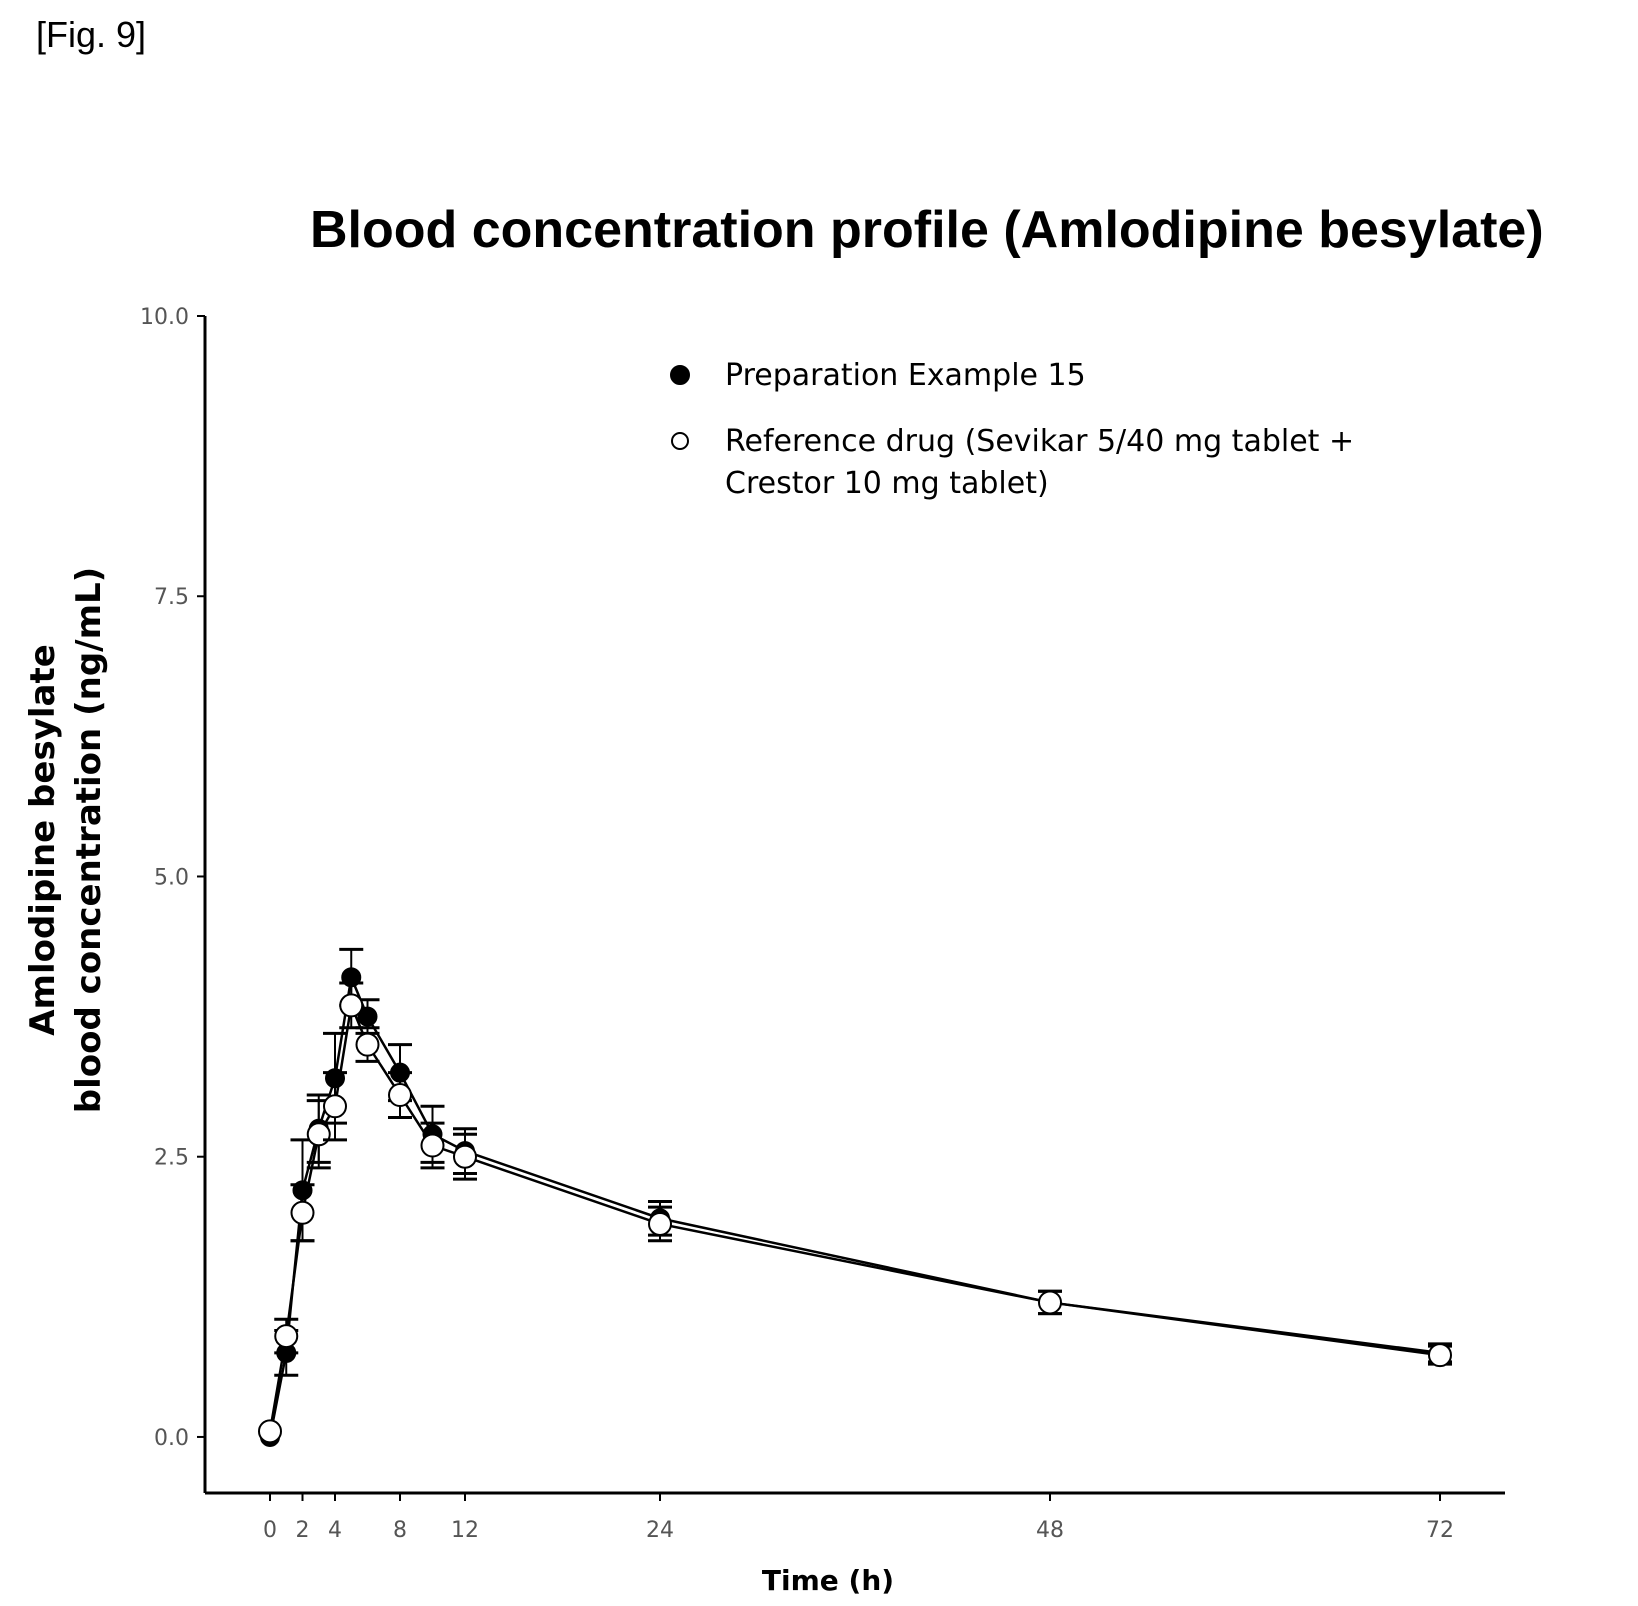 The width and height of the screenshot is (1638, 1606). Describe the element at coordinates (1440, 1530) in the screenshot. I see `x-tick-label: 72` at that location.